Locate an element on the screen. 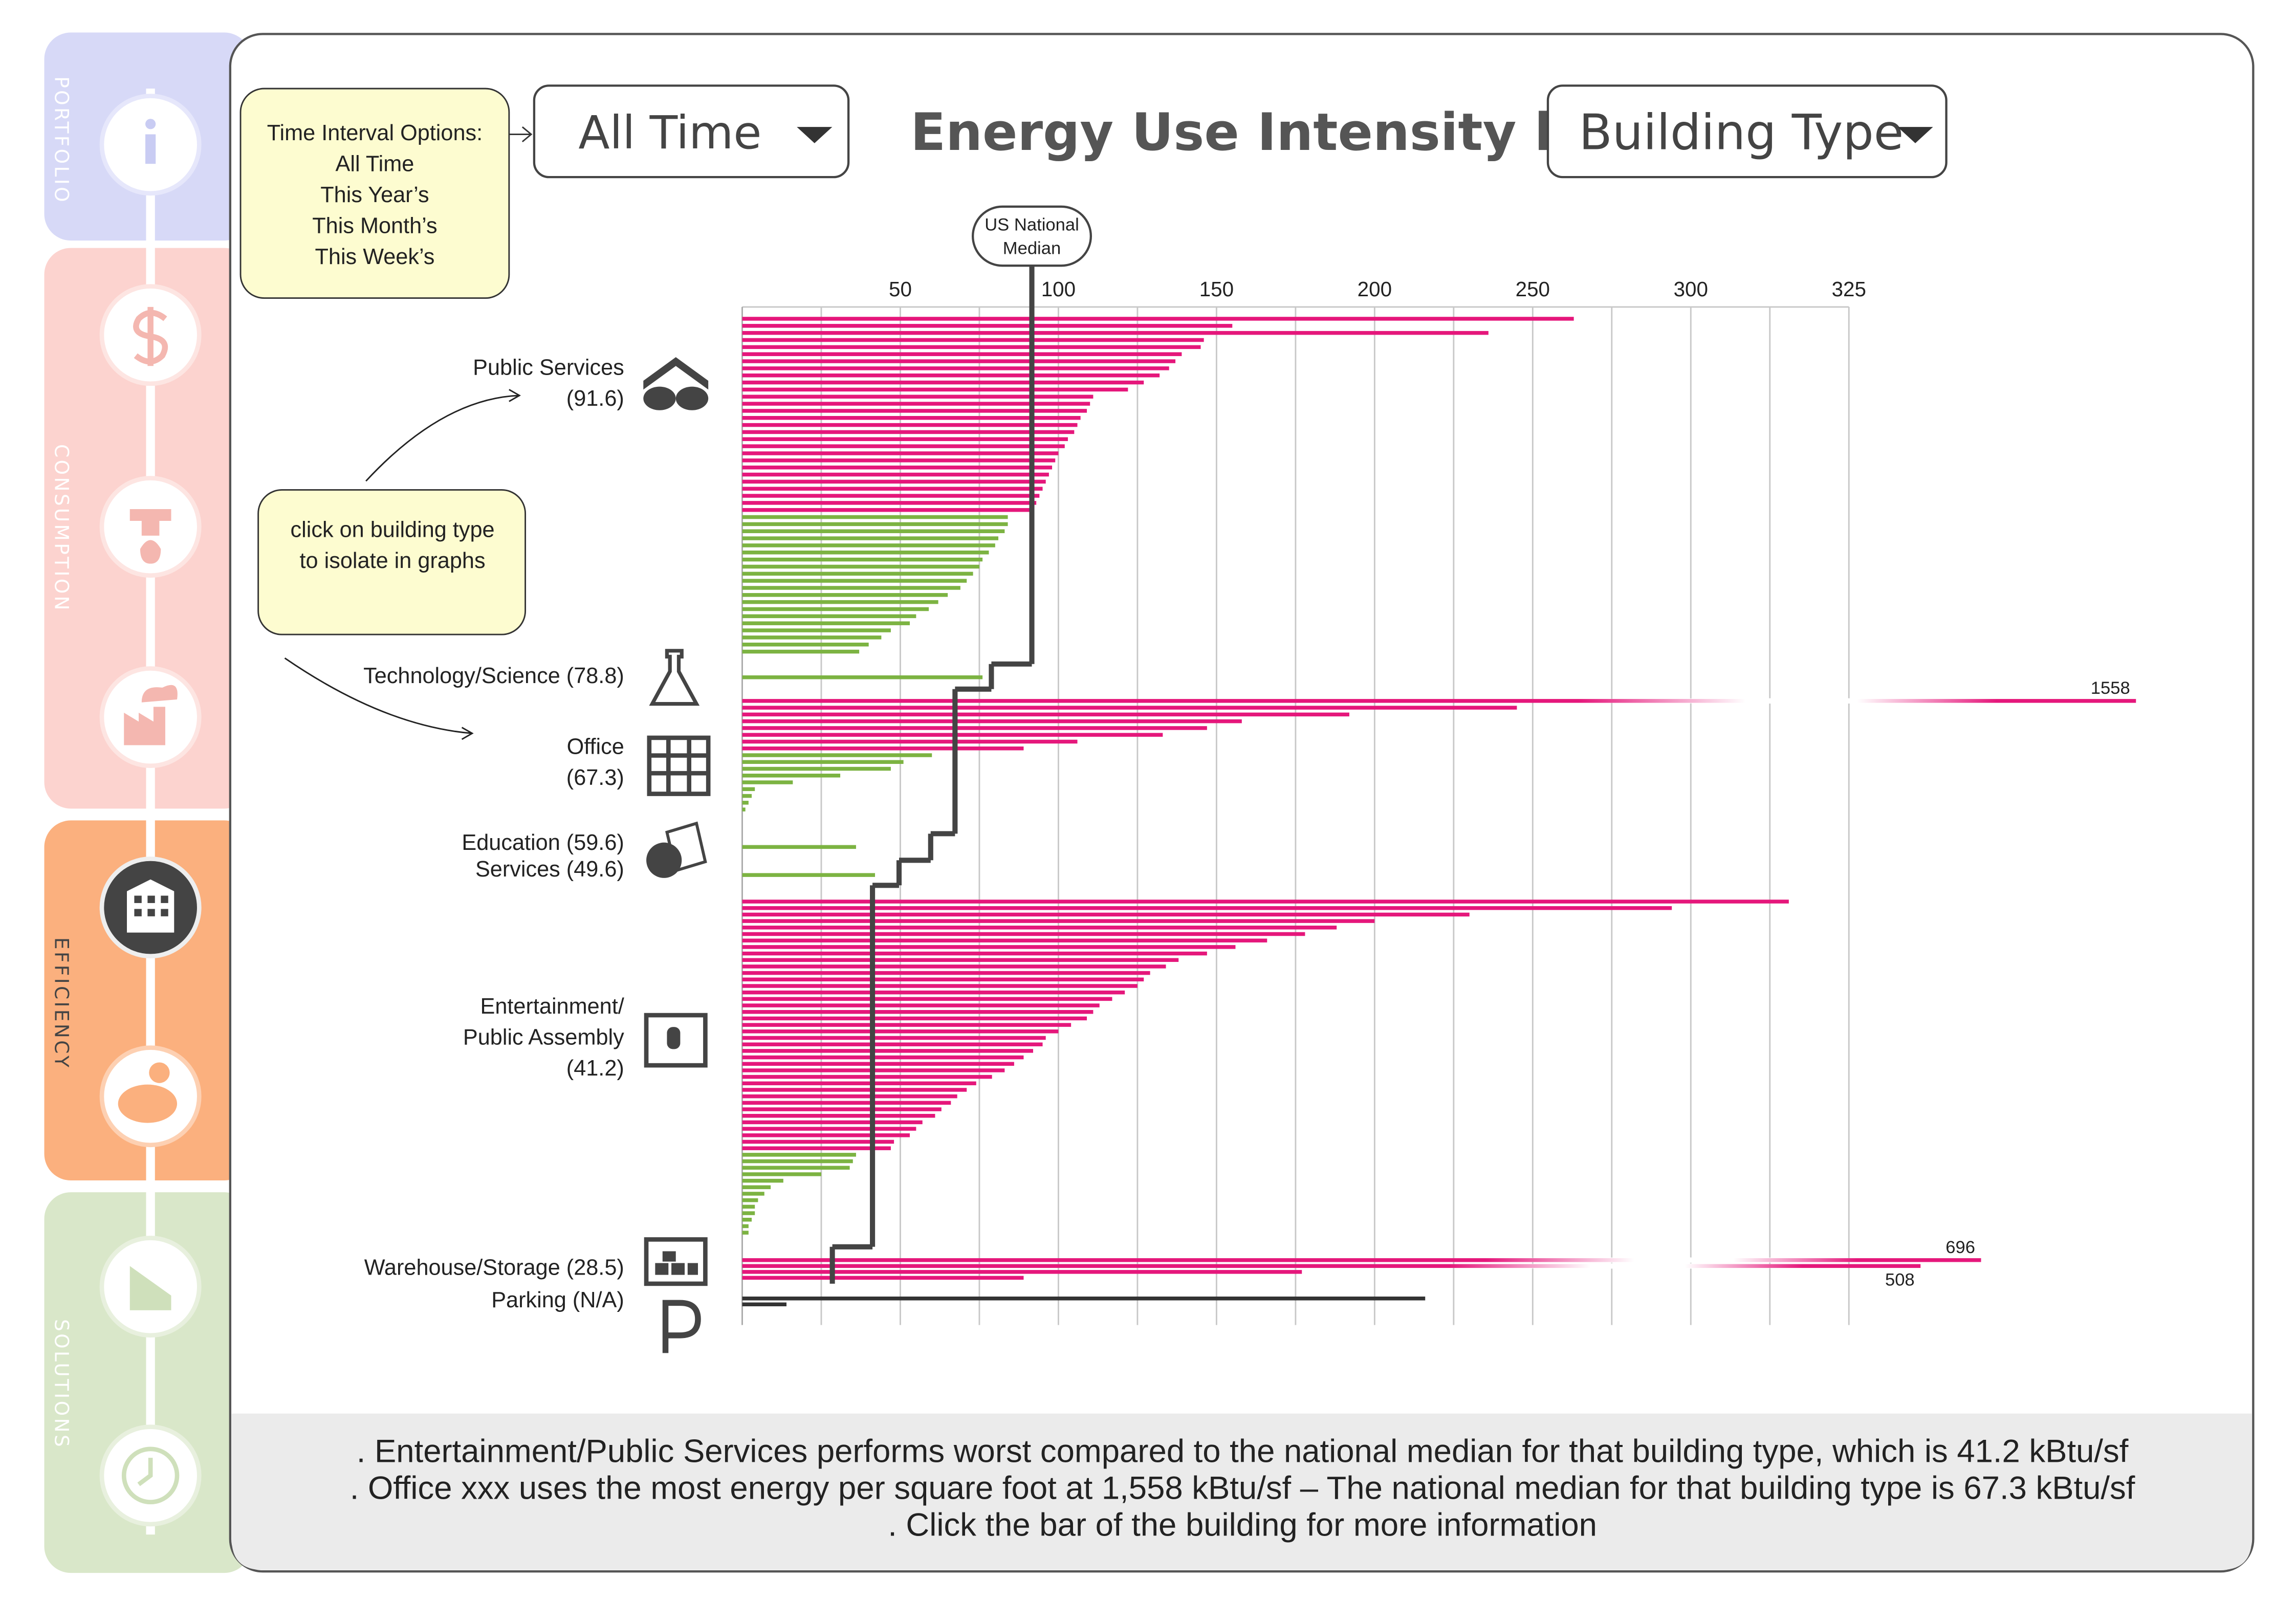  group-label: Education (59.6) is located at coordinates (543, 842).